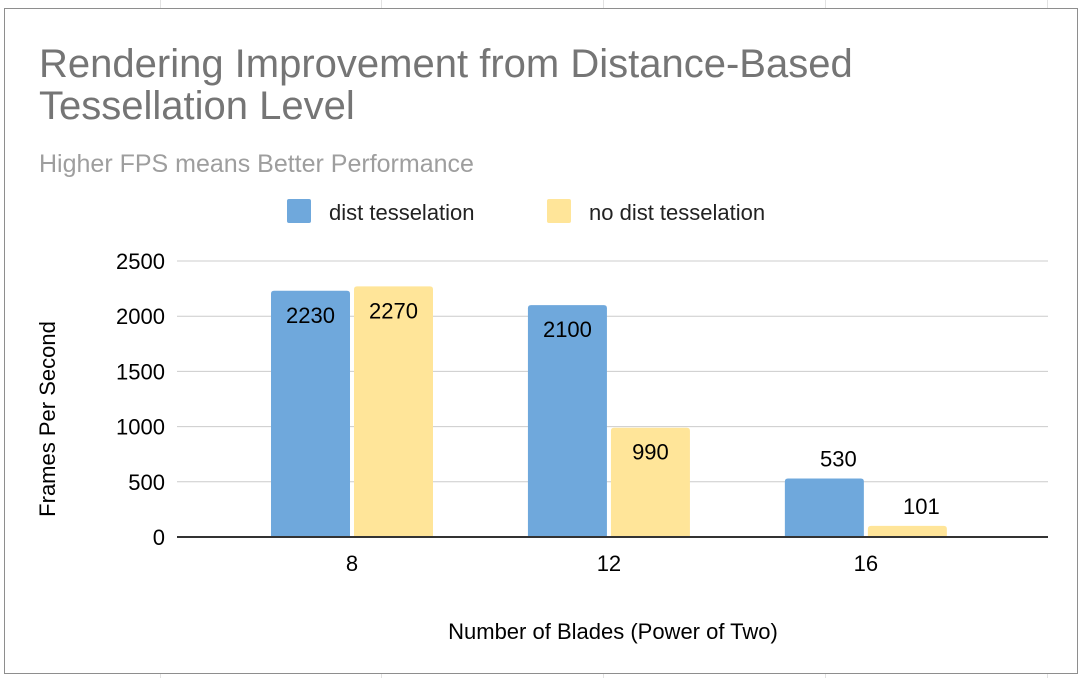  Describe the element at coordinates (526, 212) in the screenshot. I see `legend: dist tesselation no dist tesselation` at that location.